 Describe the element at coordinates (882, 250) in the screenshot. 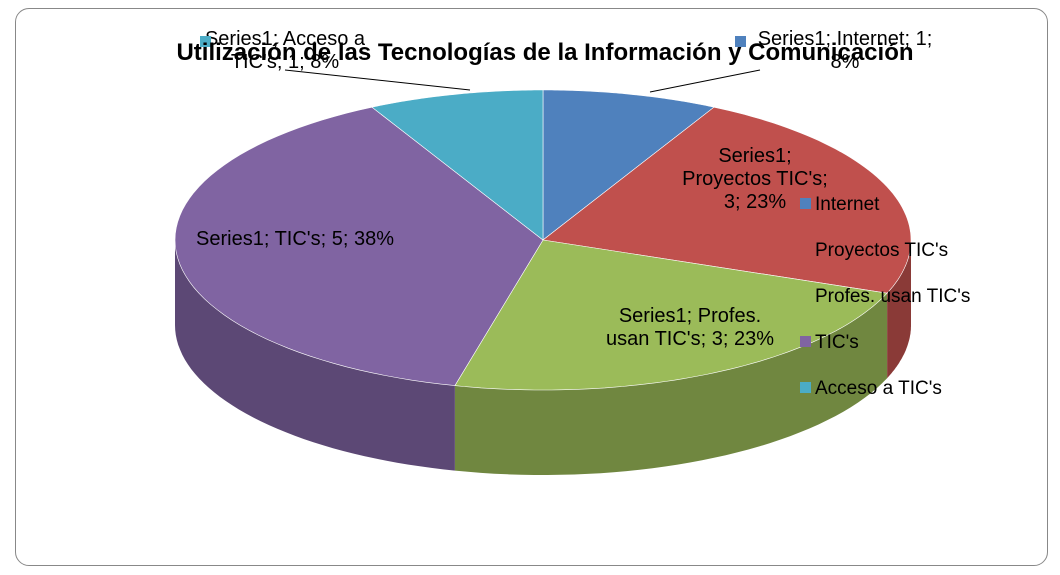

I see `legend-label: Proyectos TIC's` at that location.